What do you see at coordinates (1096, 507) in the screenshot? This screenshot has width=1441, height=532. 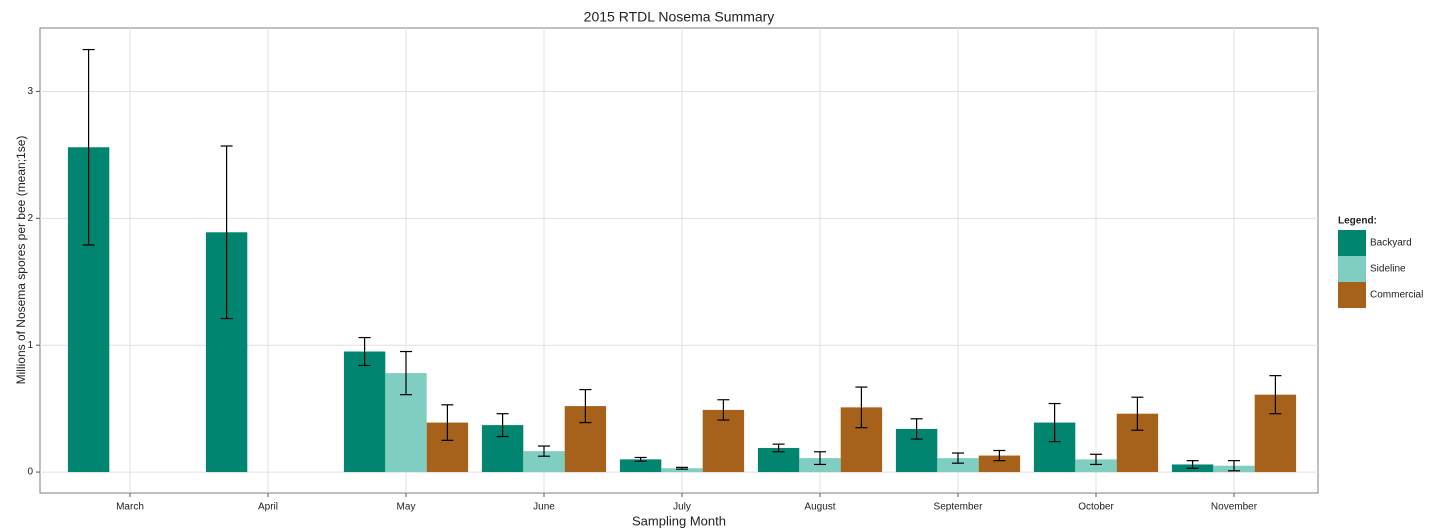 I see `x-tick-label: October` at bounding box center [1096, 507].